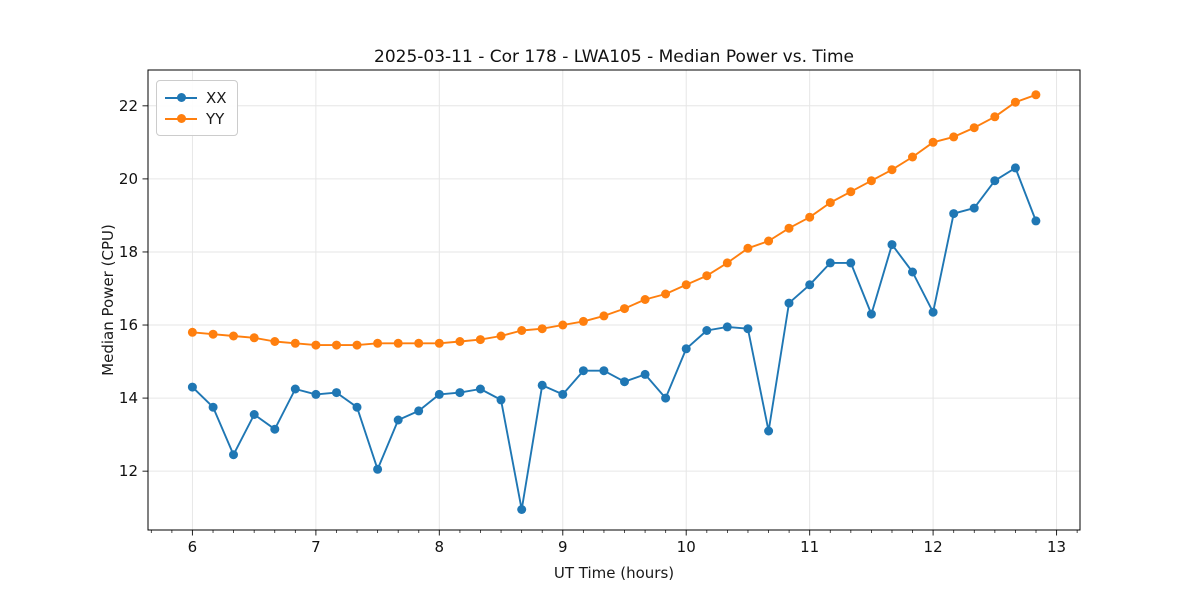 This screenshot has height=600, width=1200. What do you see at coordinates (108, 300) in the screenshot?
I see `y-axis-label: Median Power (CPU)` at bounding box center [108, 300].